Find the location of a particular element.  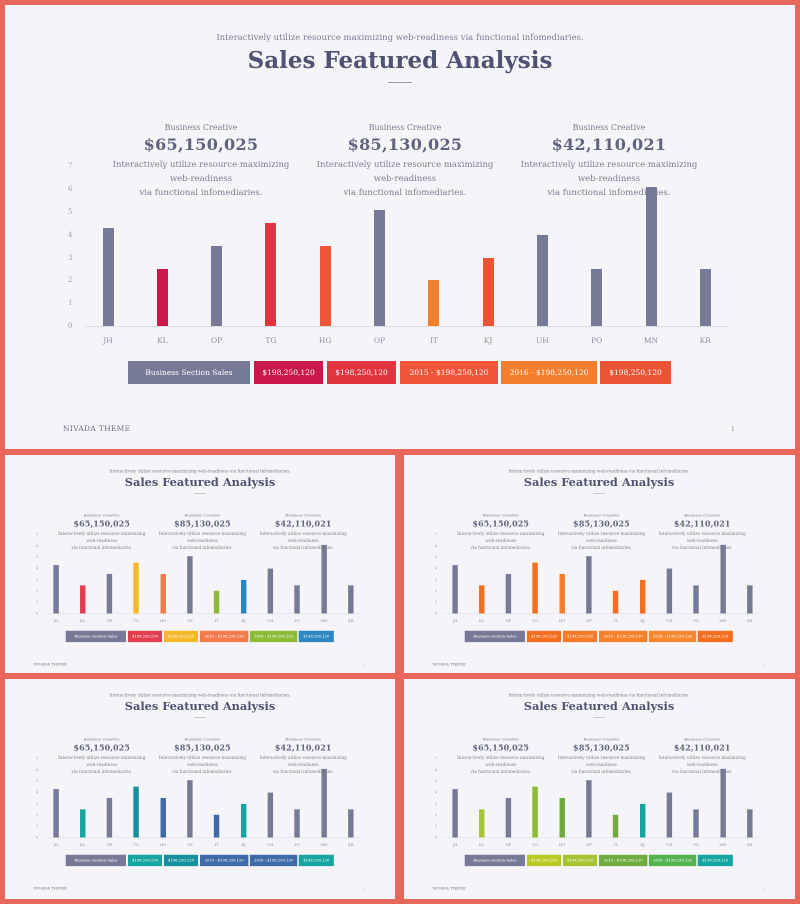

x-tick-label: TG is located at coordinates (136, 844).